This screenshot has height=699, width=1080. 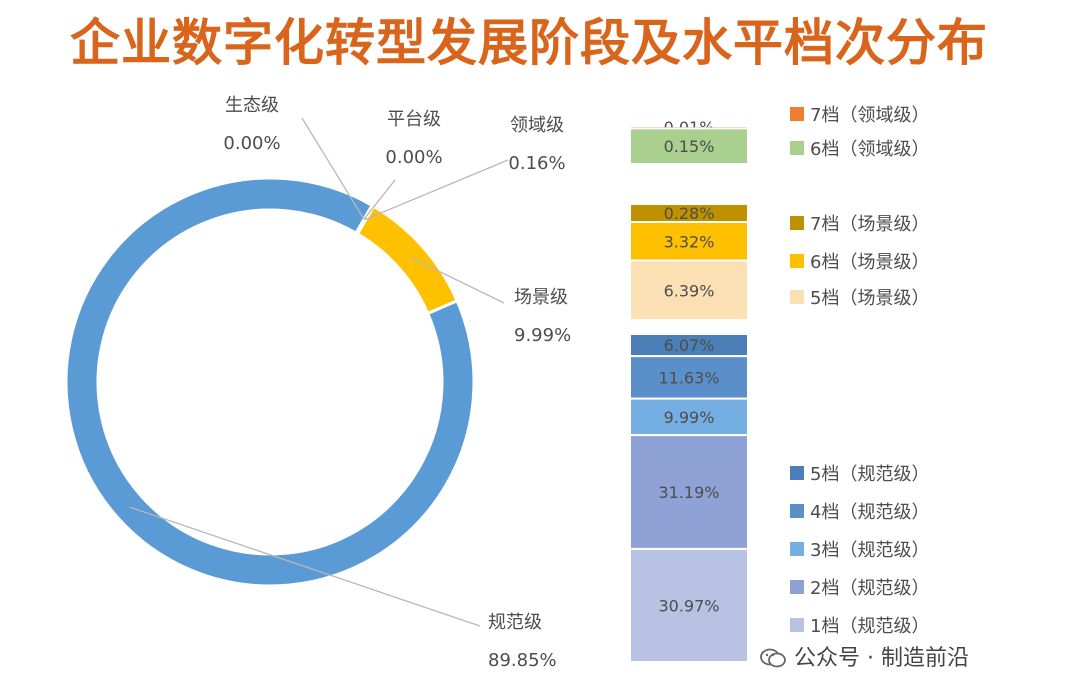 I want to click on bar-label-2-1: 11.63%, so click(x=688, y=377).